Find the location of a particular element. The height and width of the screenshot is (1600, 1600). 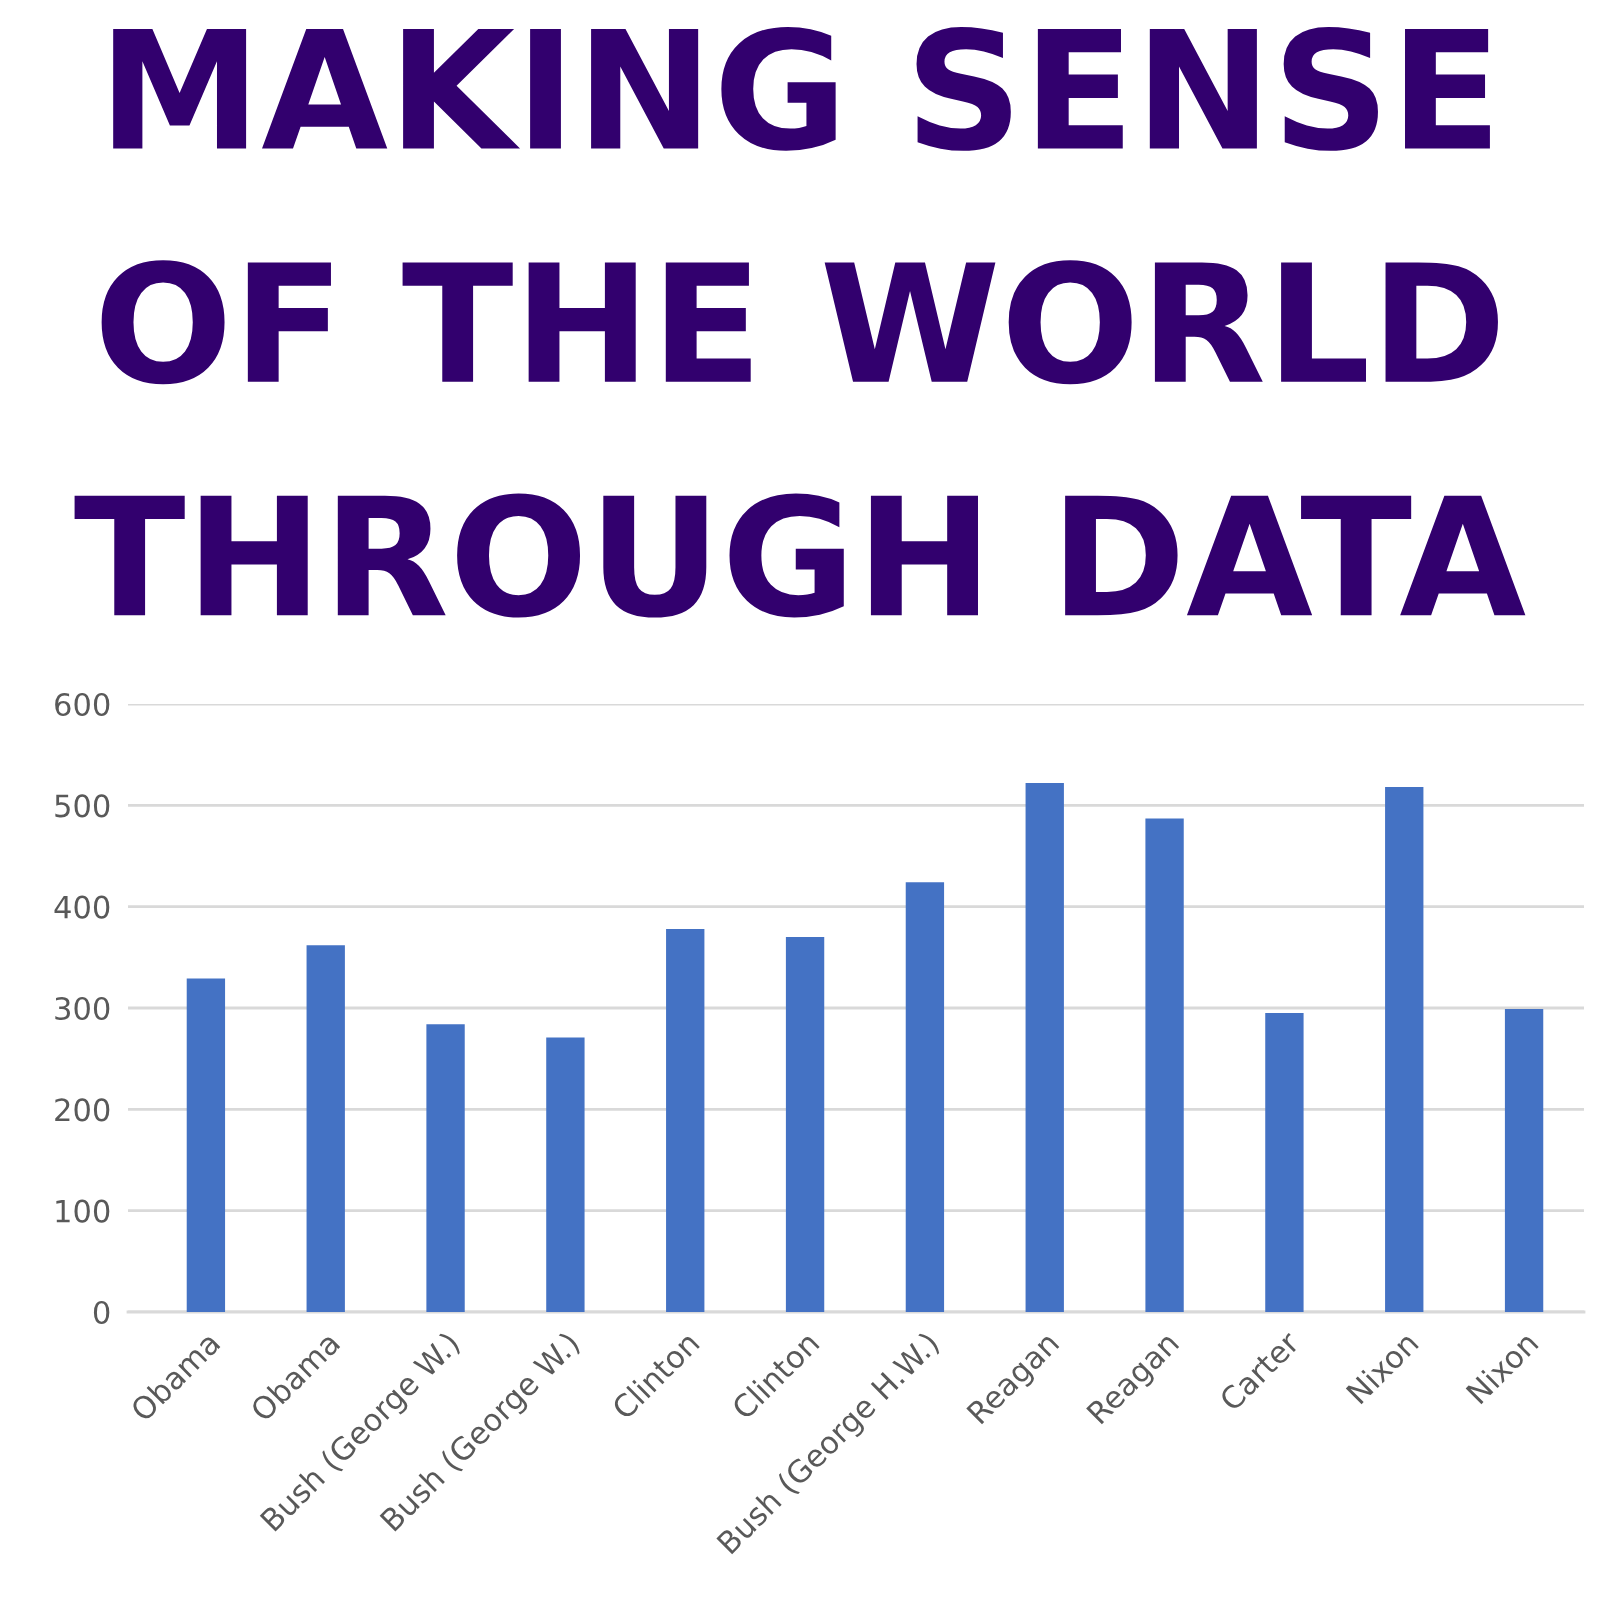

y-tick-label: 0 is located at coordinates (101, 1312).